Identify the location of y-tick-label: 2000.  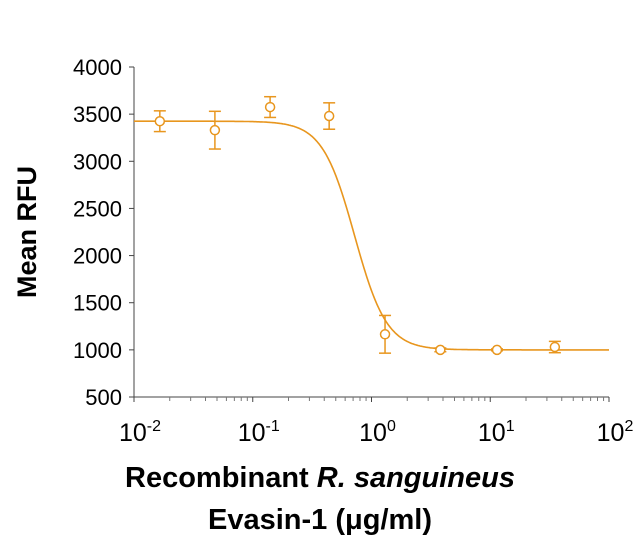
(97, 256).